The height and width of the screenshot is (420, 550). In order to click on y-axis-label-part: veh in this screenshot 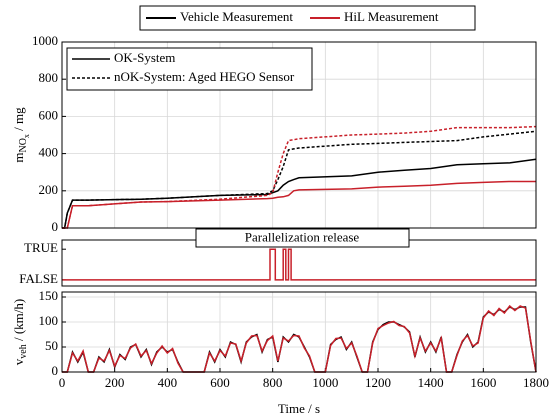, I will do `click(23, 351)`.